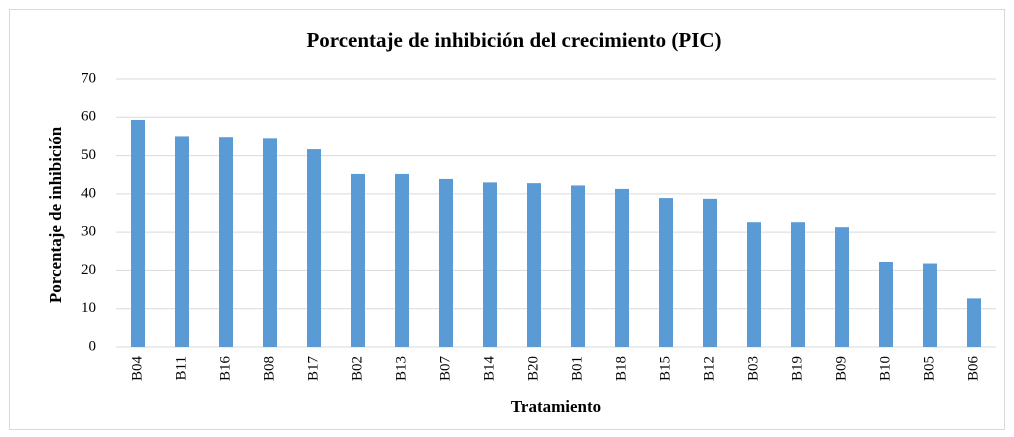 The image size is (1014, 437). What do you see at coordinates (533, 368) in the screenshot?
I see `x-tick-label: B20` at bounding box center [533, 368].